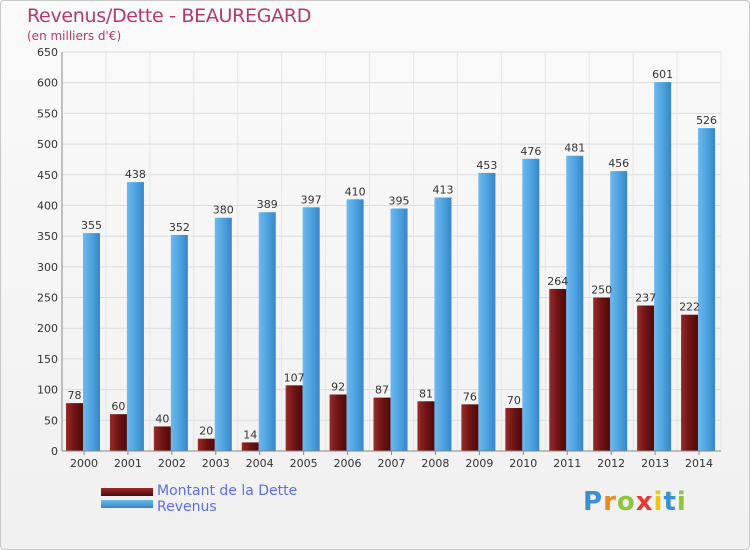 The height and width of the screenshot is (550, 750). Describe the element at coordinates (470, 396) in the screenshot. I see `data-label: 76` at that location.